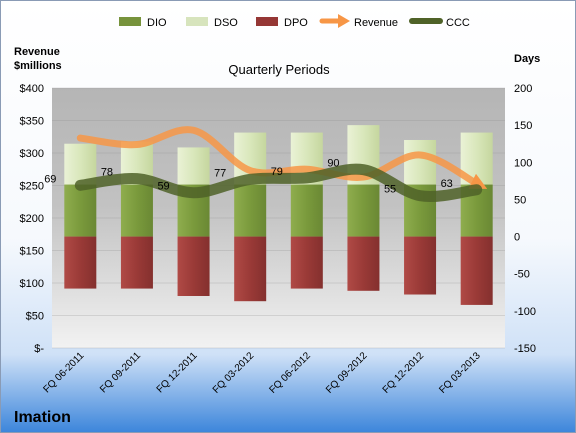 This screenshot has height=433, width=576. Describe the element at coordinates (517, 238) in the screenshot. I see `right-tick-label: 0` at that location.